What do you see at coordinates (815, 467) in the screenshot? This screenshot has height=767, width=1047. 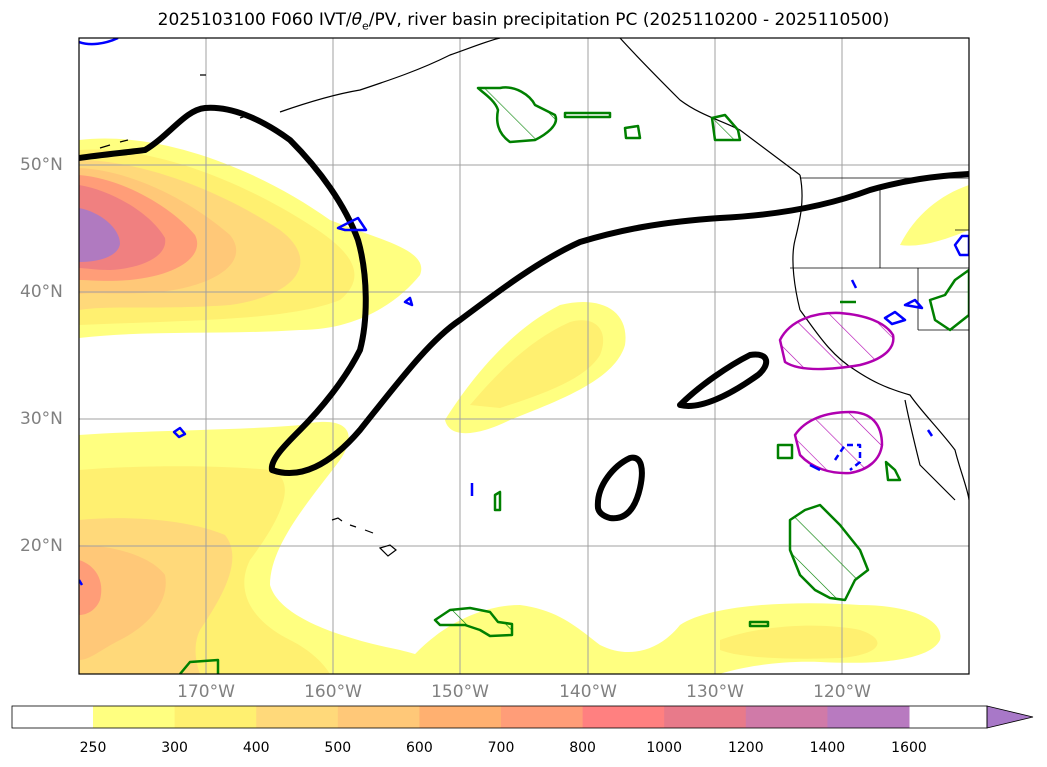 I see `theta-blue-sm8` at bounding box center [815, 467].